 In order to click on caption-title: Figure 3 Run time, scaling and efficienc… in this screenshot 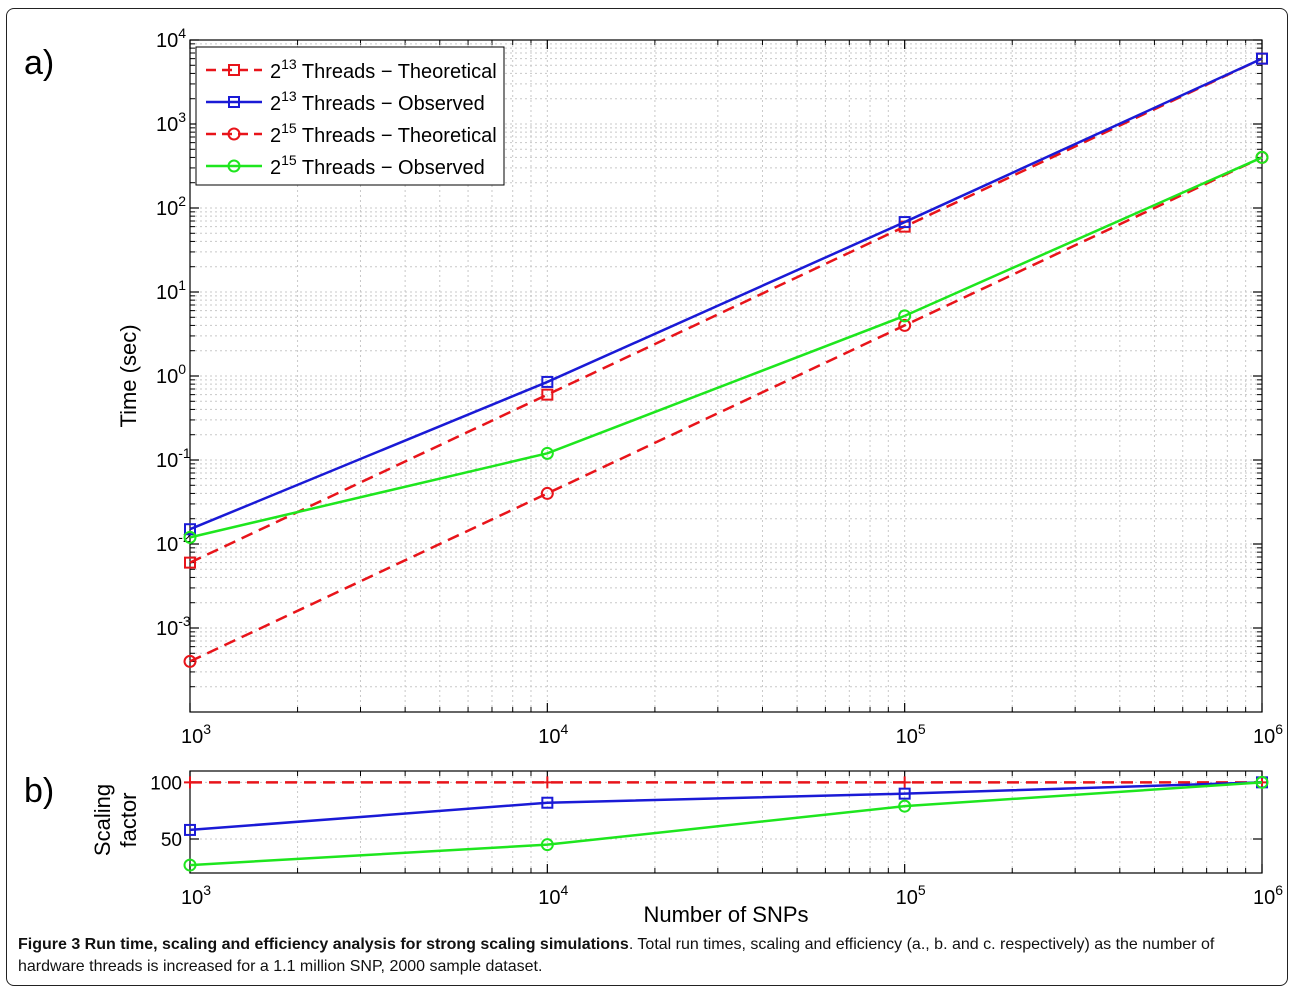, I will do `click(323, 944)`.